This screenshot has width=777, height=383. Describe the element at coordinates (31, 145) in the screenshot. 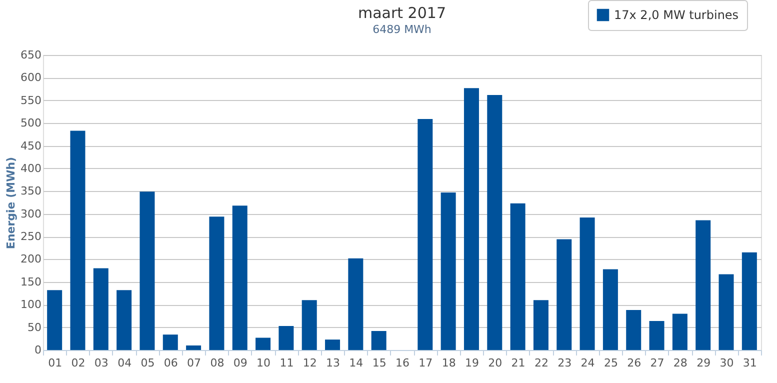

I see `y-tick-label: 450` at that location.